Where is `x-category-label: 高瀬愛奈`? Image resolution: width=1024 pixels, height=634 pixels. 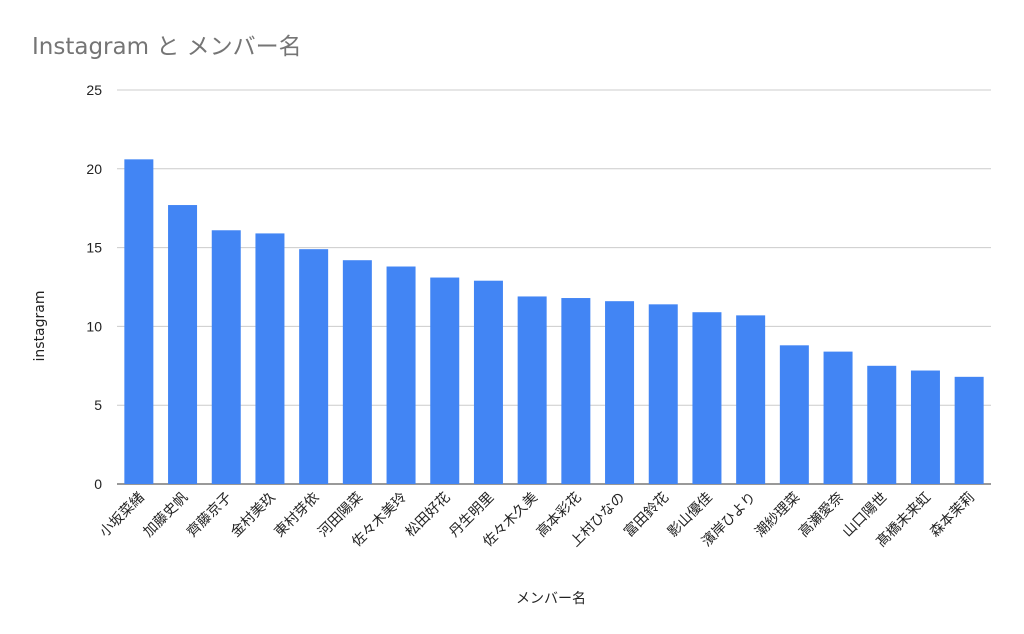 x-category-label: 高瀬愛奈 is located at coordinates (821, 515).